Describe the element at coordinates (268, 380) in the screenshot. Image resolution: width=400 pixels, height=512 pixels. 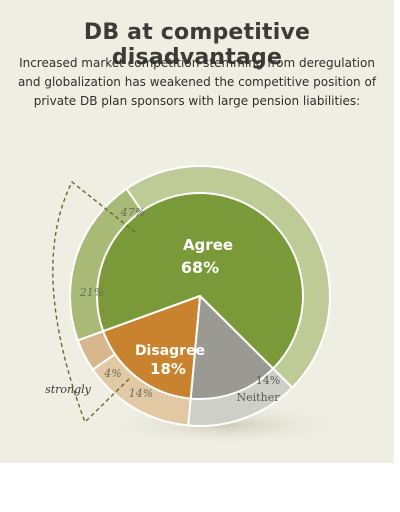
I see `label-neither-14: 14%` at that location.